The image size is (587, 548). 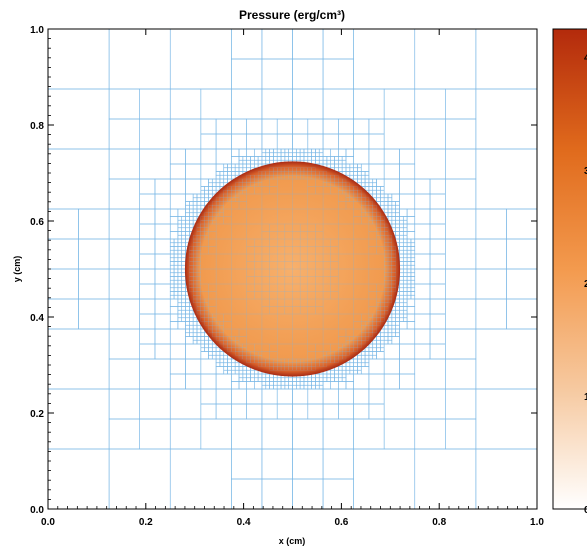 I want to click on x-tick-label: 0.0, so click(x=48, y=522).